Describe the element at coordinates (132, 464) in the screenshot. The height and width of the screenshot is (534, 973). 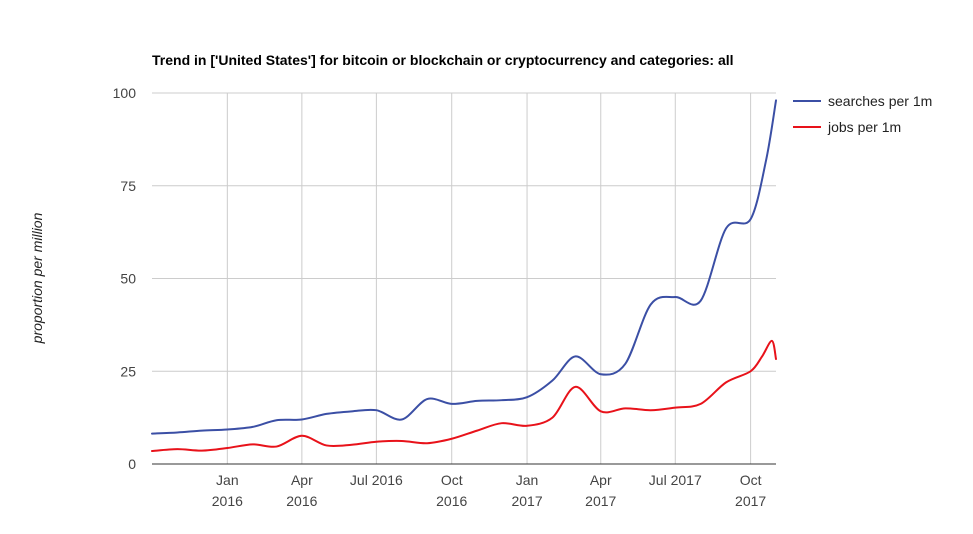
I see `y-tick-label: 0` at that location.